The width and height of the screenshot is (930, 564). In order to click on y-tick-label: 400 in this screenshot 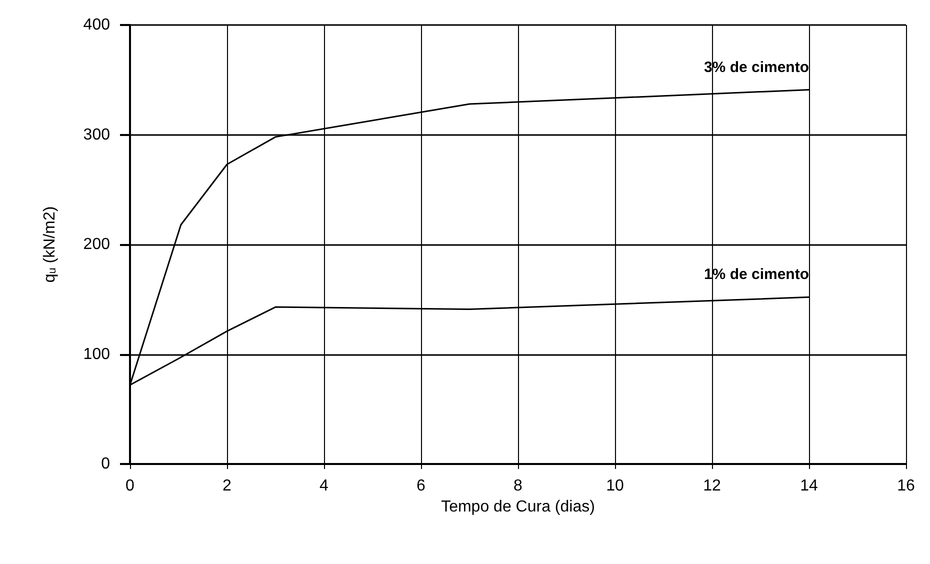, I will do `click(96, 25)`.